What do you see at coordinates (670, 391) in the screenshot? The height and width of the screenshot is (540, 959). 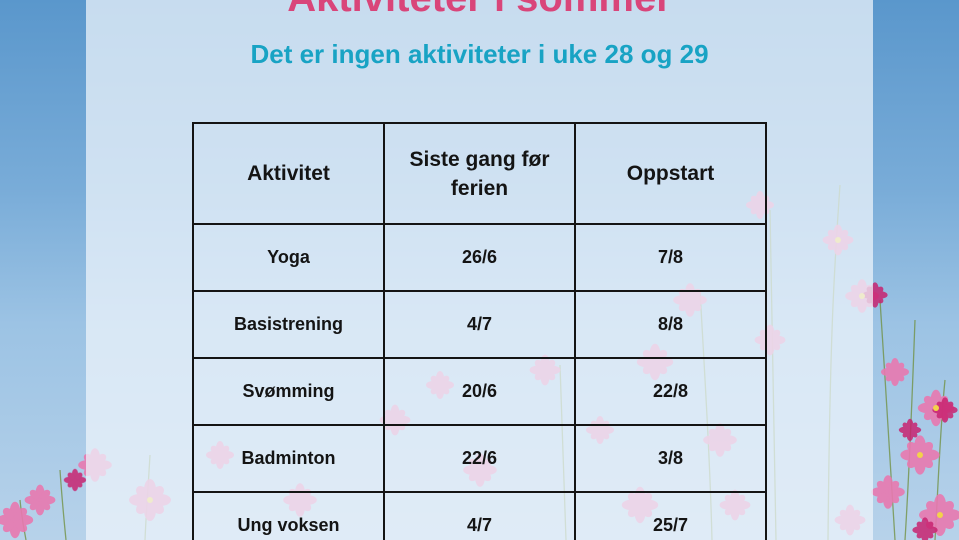 I see `cell-start-date: 22/8` at bounding box center [670, 391].